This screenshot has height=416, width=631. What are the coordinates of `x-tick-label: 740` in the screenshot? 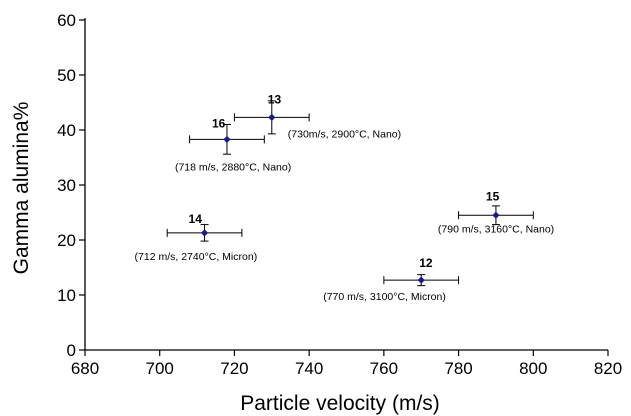 It's located at (309, 368).